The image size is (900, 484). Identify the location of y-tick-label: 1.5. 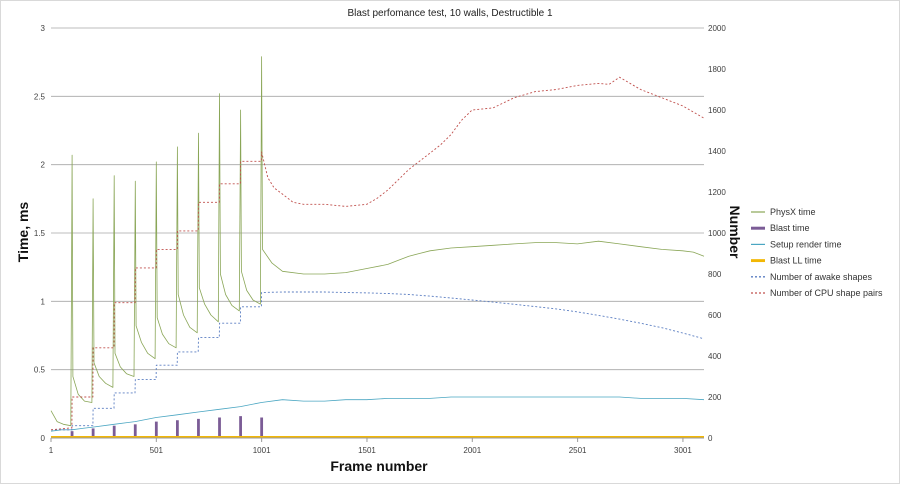
(40, 233).